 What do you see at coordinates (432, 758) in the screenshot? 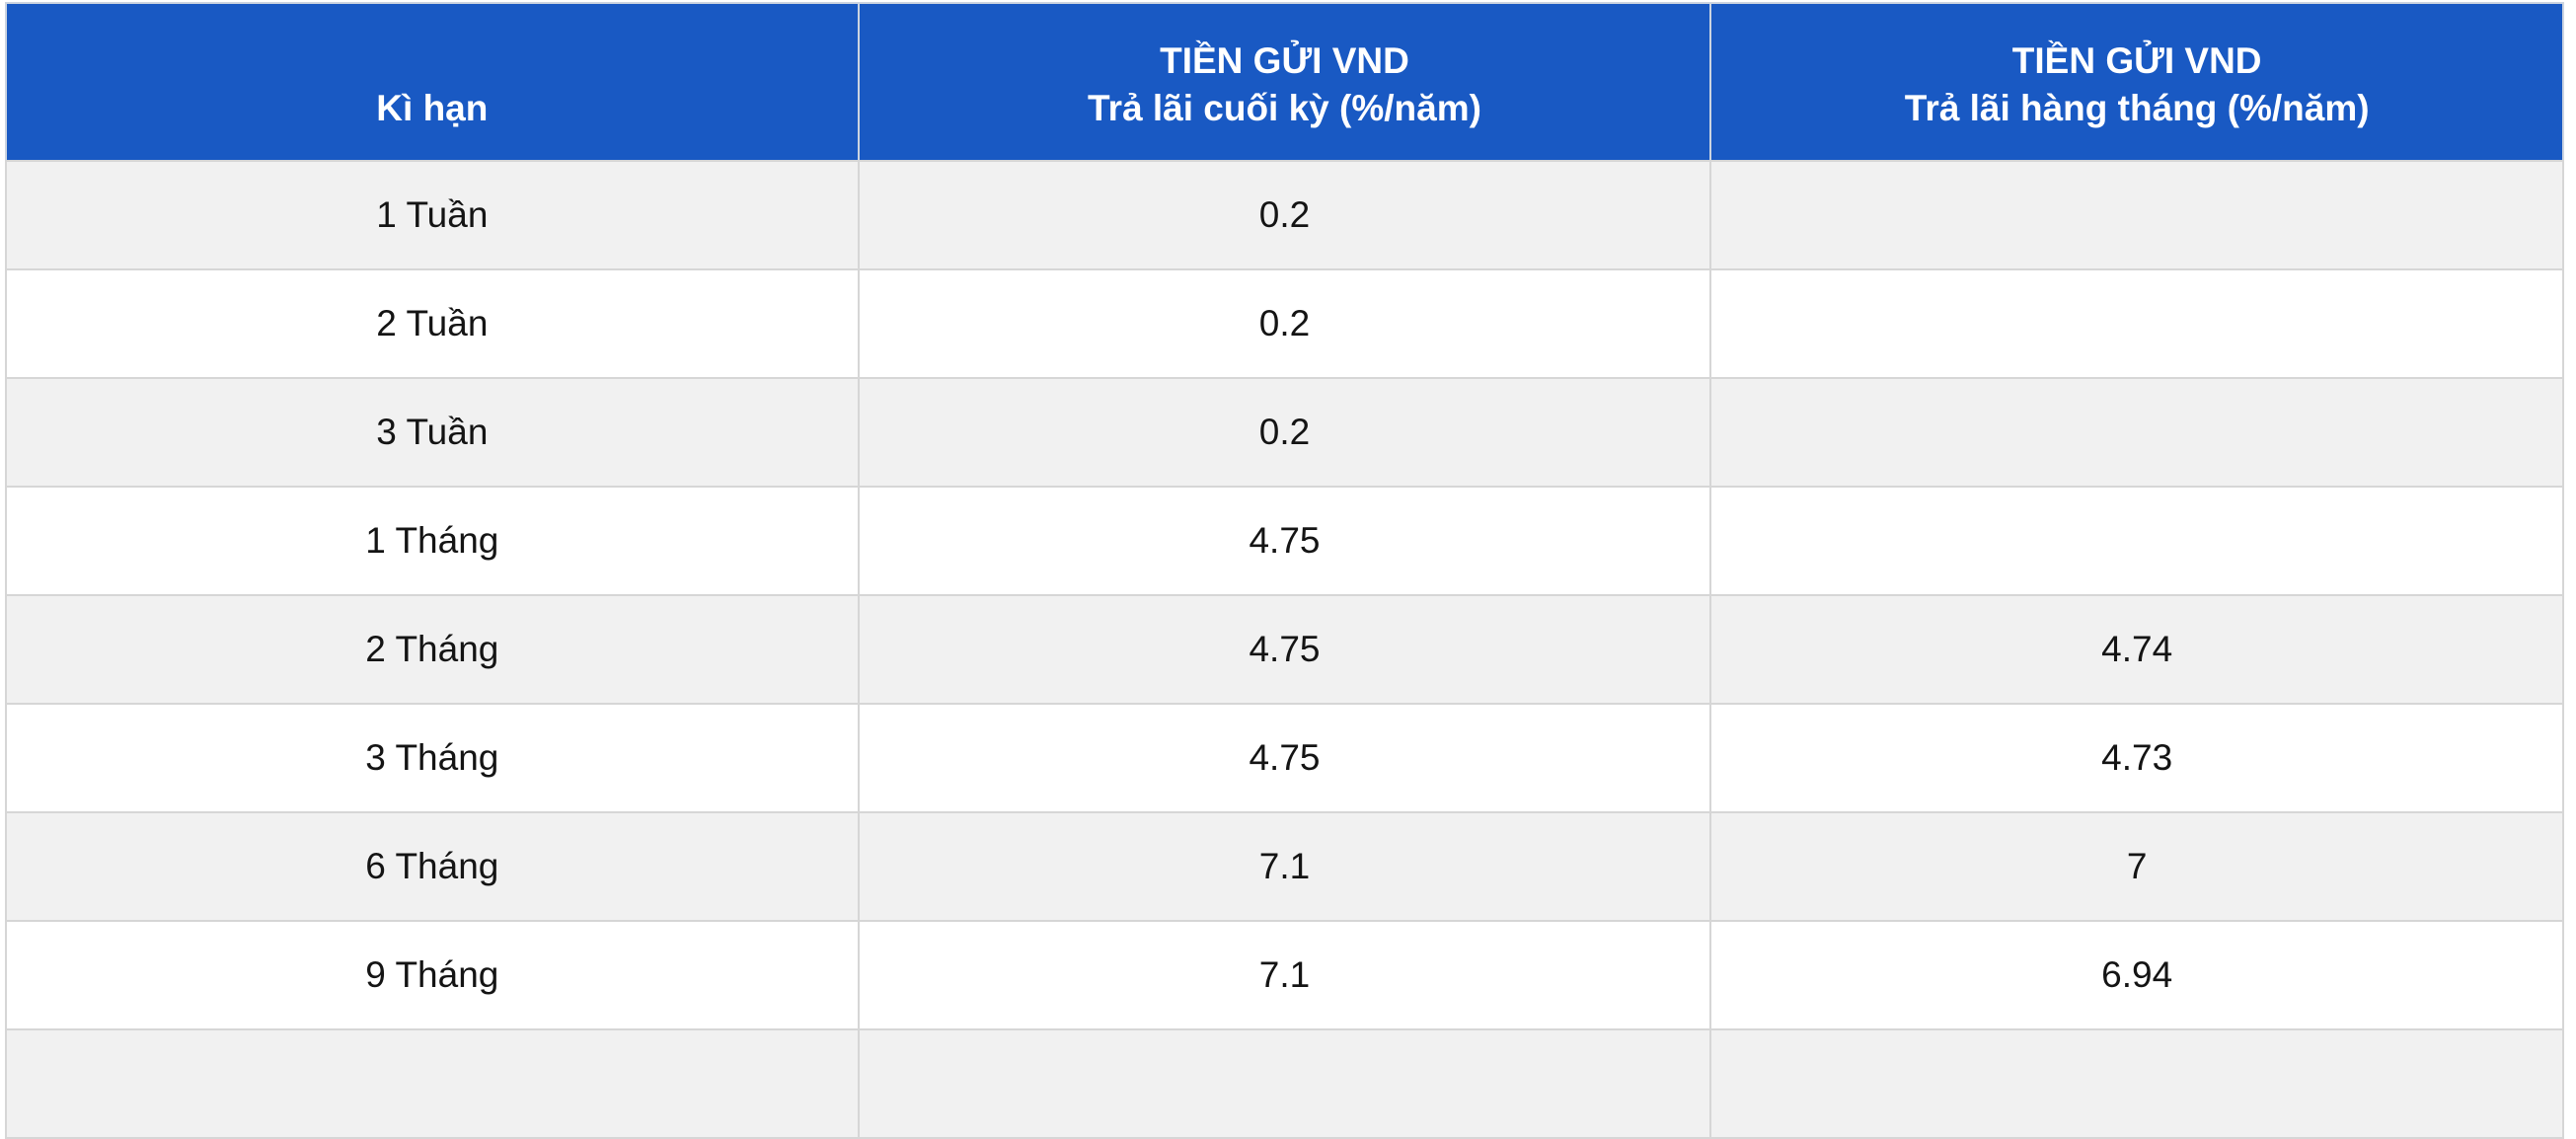
I see `term-cell: 3 Tháng` at bounding box center [432, 758].